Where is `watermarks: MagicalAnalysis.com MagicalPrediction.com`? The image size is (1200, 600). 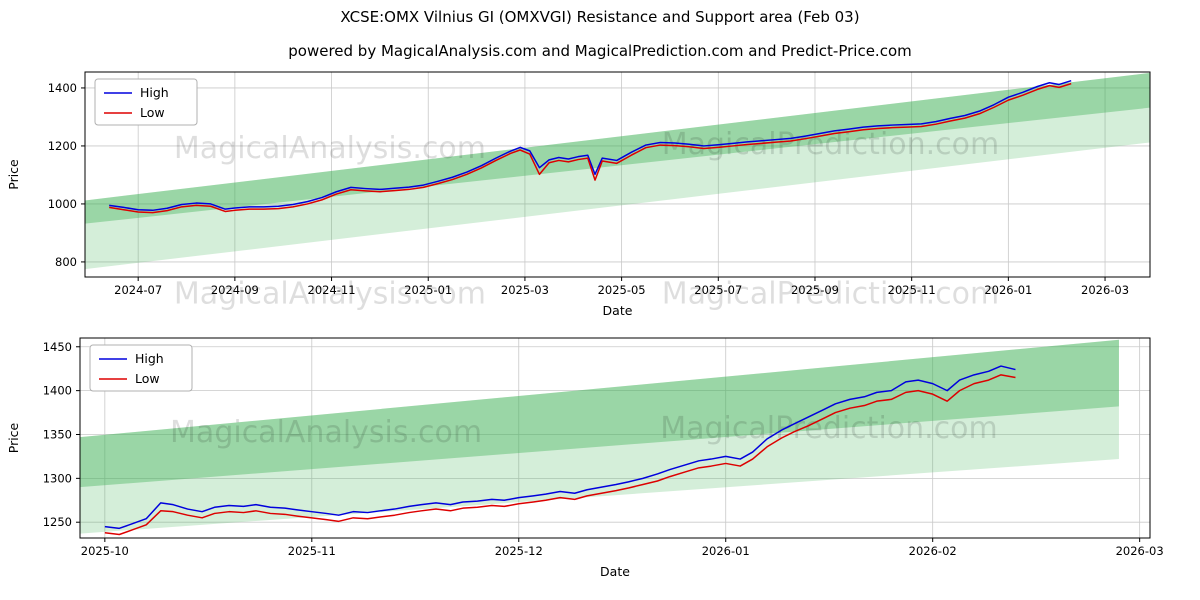 watermarks: MagicalAnalysis.com MagicalPrediction.com is located at coordinates (584, 430).